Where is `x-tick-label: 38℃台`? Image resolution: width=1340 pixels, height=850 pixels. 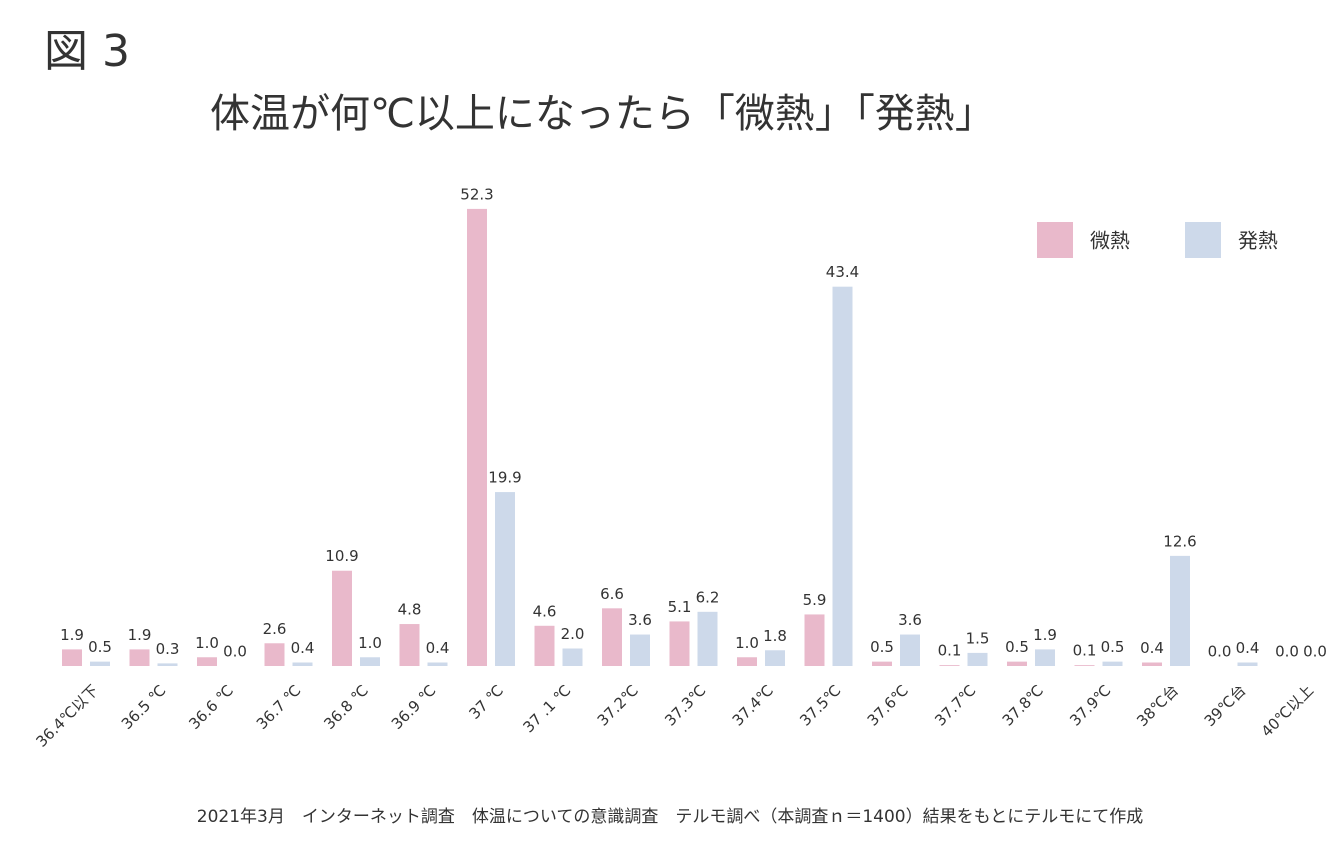 x-tick-label: 38℃台 is located at coordinates (1157, 705).